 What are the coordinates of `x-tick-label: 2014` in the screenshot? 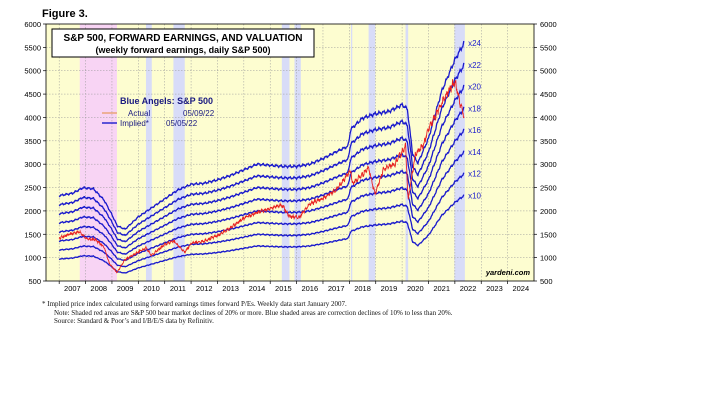 It's located at (257, 288).